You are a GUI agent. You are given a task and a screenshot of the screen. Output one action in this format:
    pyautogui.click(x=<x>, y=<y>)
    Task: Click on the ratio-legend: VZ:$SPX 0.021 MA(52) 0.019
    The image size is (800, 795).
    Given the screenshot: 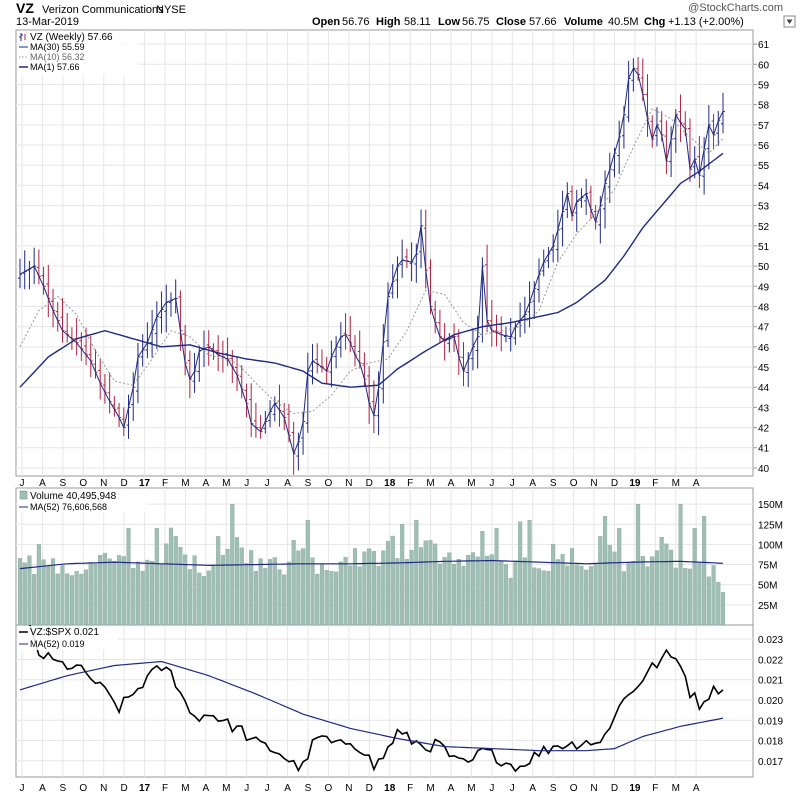 What is the action you would take?
    pyautogui.click(x=68, y=638)
    